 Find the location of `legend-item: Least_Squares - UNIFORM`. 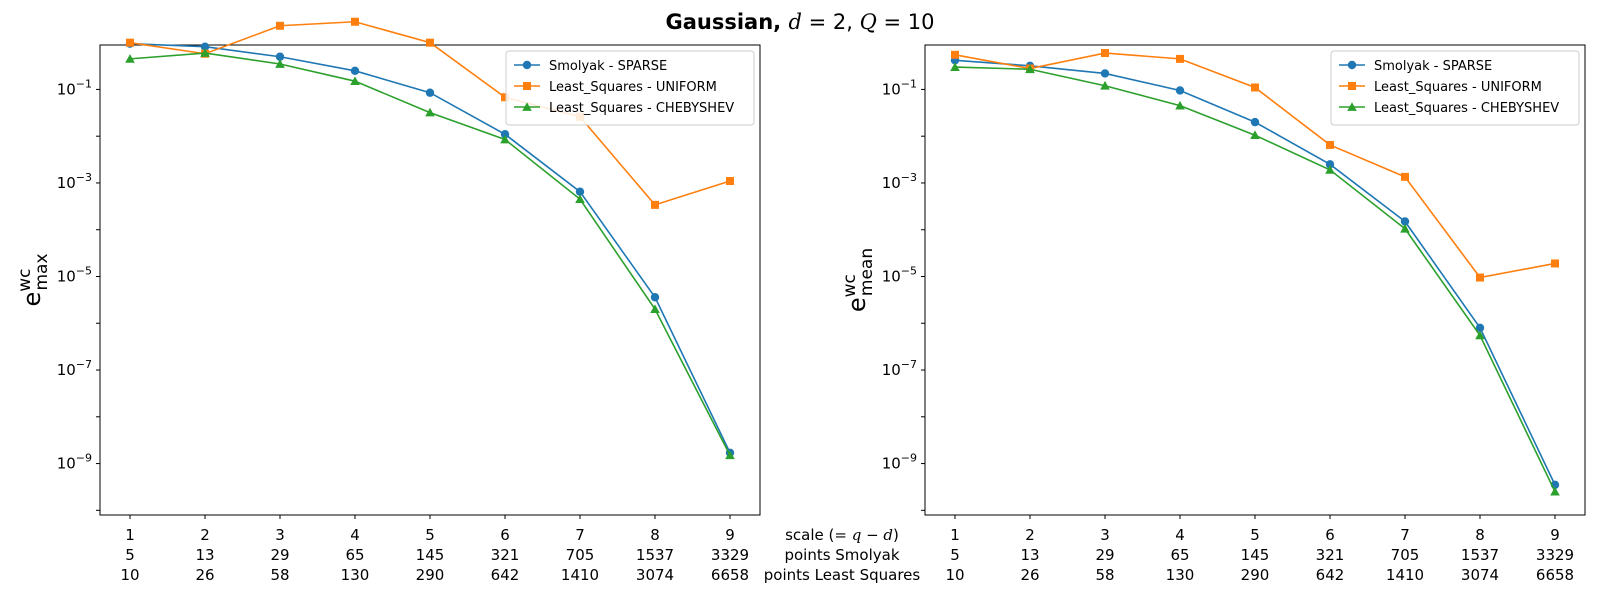

legend-item: Least_Squares - UNIFORM is located at coordinates (615, 87).